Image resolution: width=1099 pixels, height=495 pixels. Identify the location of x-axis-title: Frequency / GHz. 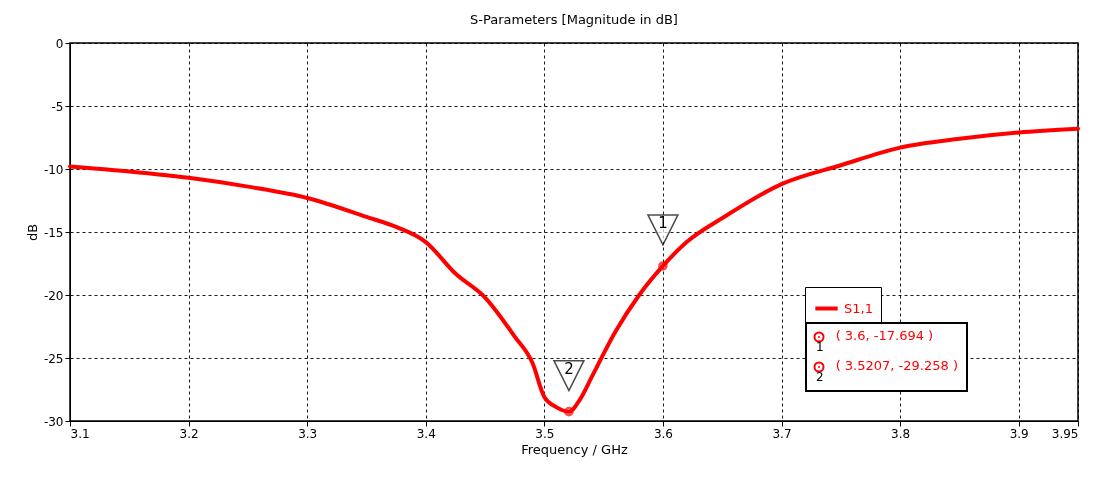
(574, 449).